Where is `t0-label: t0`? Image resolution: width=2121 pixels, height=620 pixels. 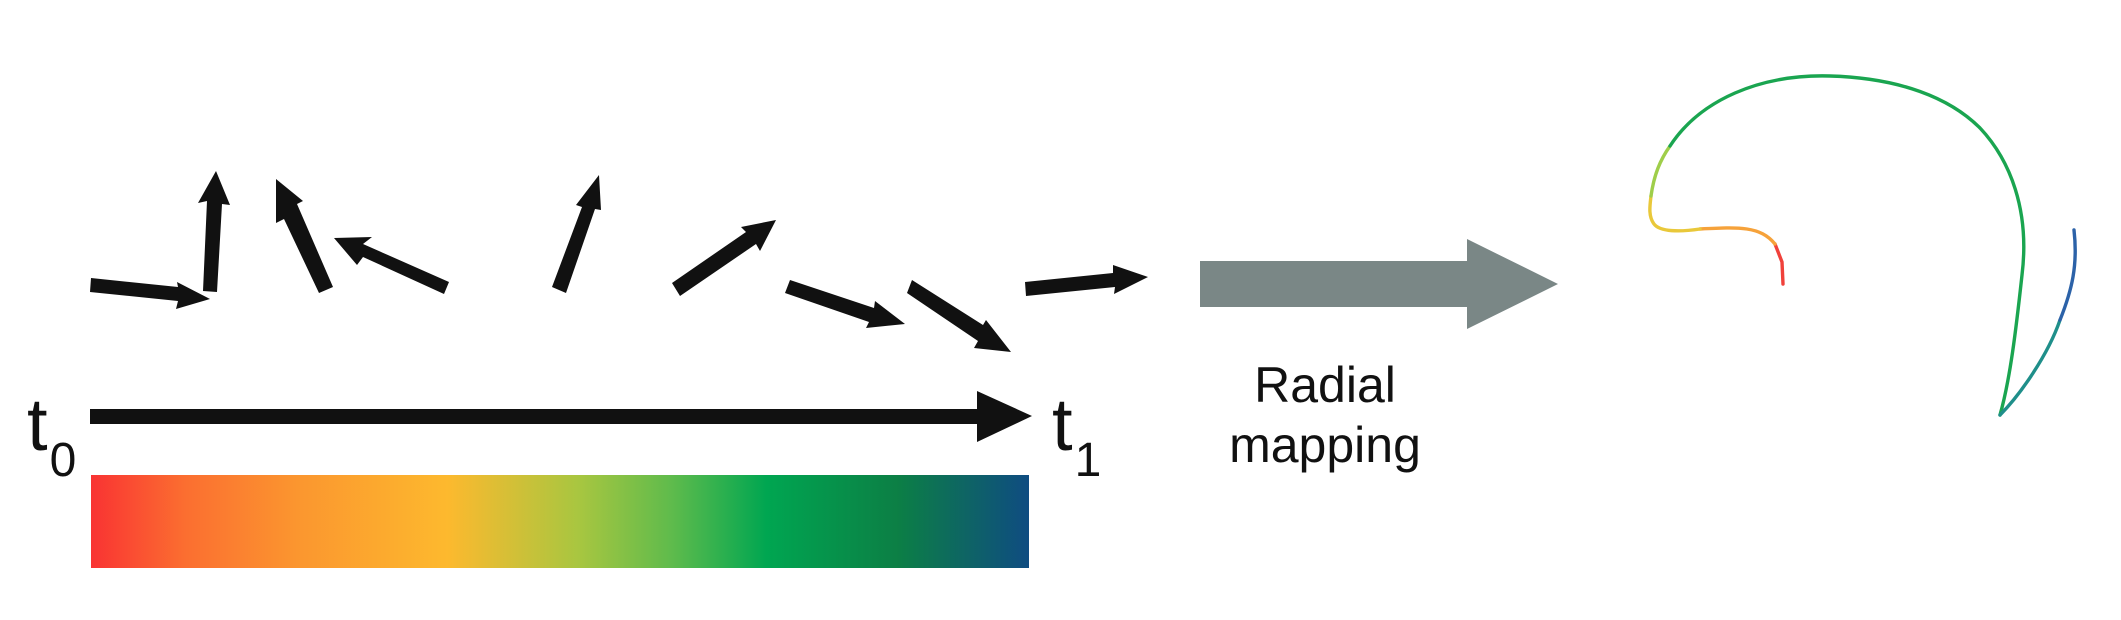
t0-label: t0 is located at coordinates (51, 436).